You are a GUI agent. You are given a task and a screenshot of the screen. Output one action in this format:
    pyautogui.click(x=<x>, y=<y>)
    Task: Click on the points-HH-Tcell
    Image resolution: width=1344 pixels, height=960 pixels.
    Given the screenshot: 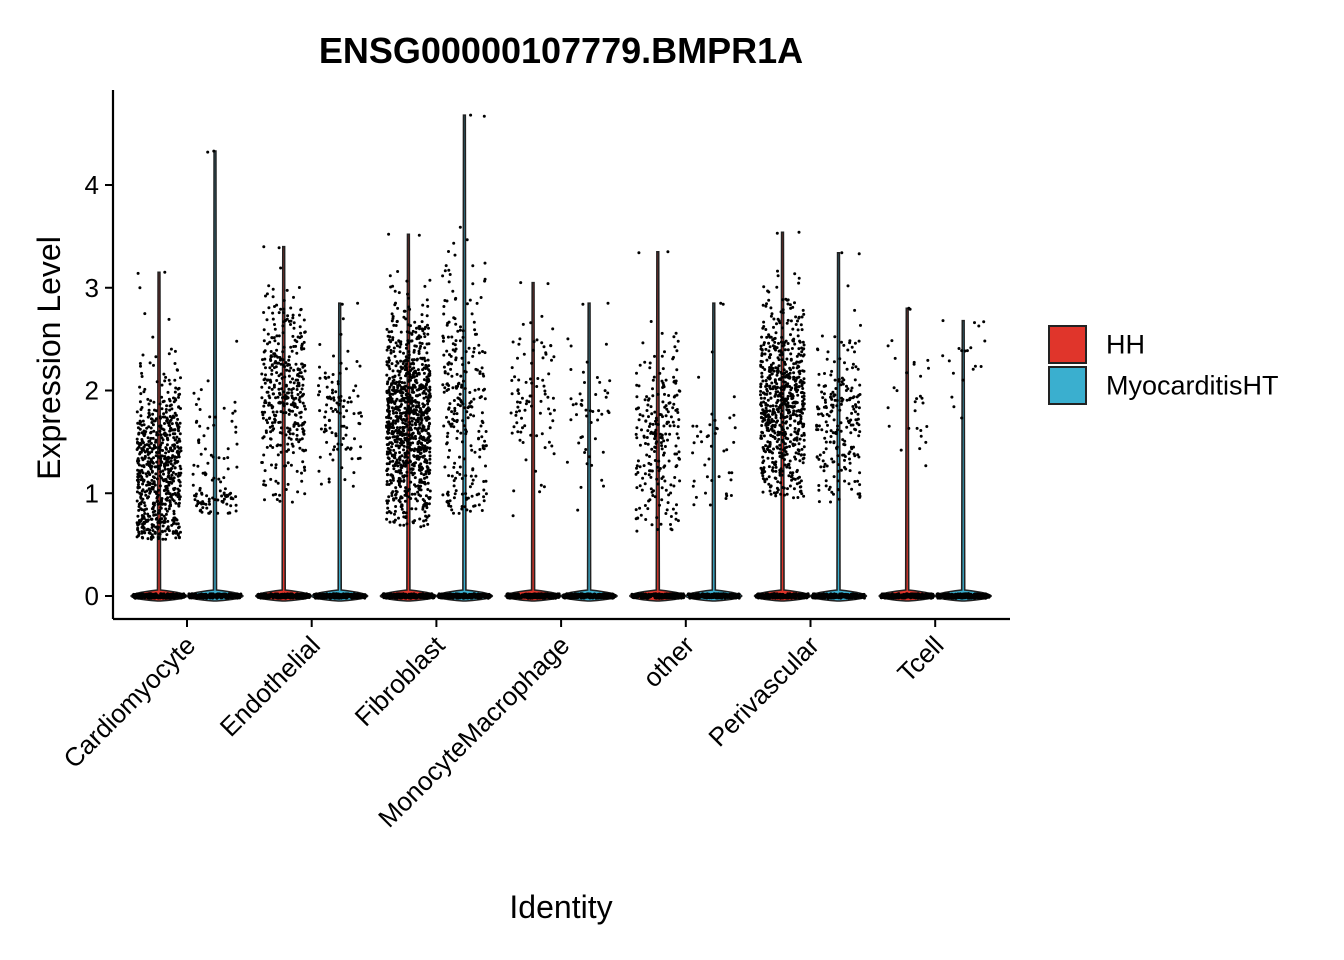 What is the action you would take?
    pyautogui.click(x=908, y=387)
    